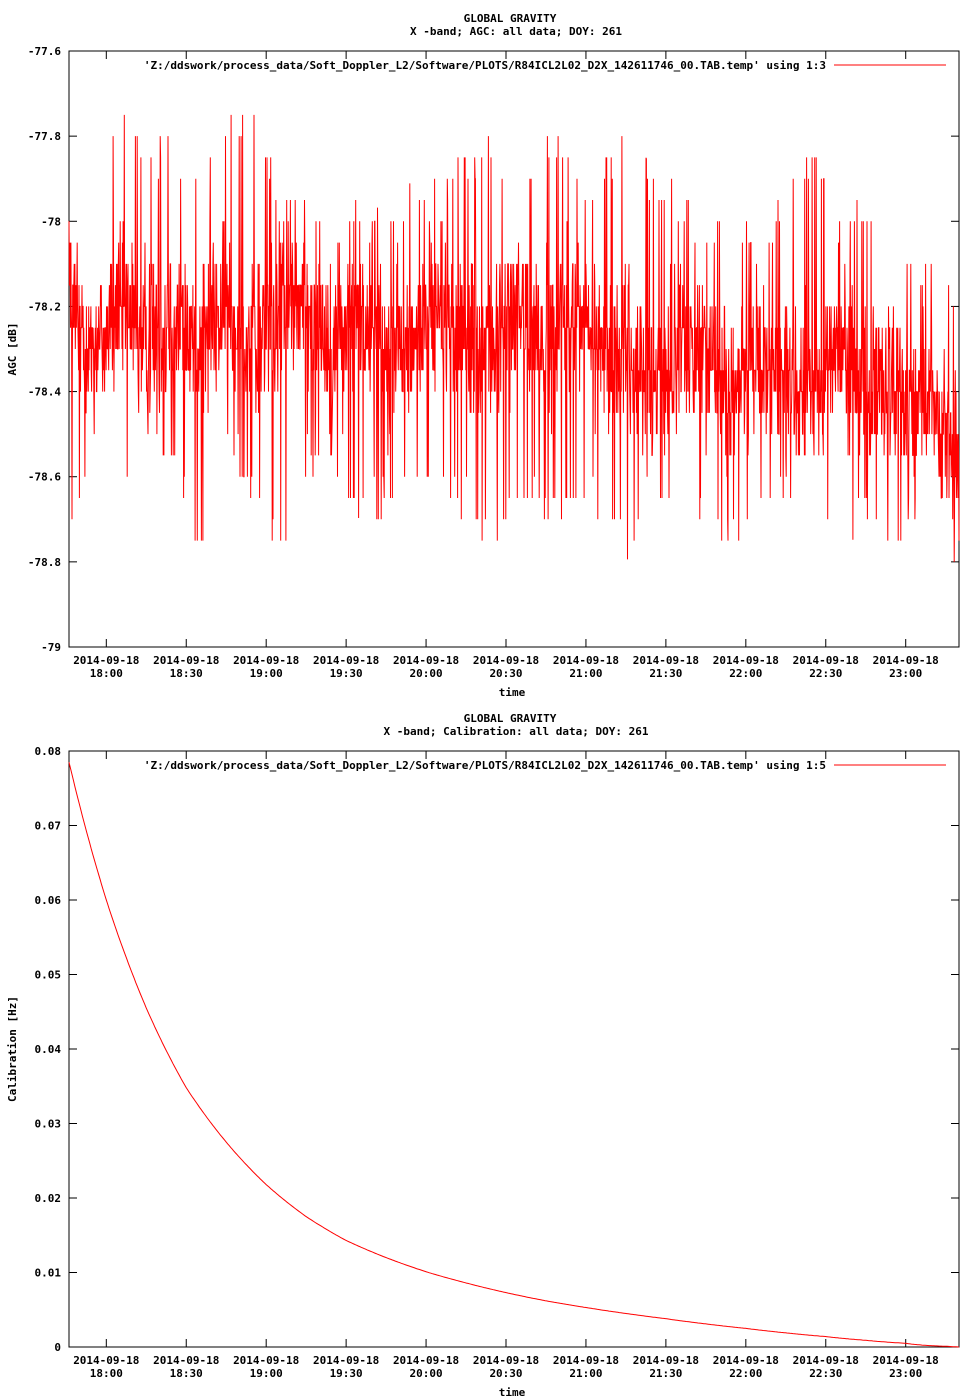 The image size is (980, 1400). Describe the element at coordinates (44, 562) in the screenshot. I see `y-tick-label: -78.8` at that location.